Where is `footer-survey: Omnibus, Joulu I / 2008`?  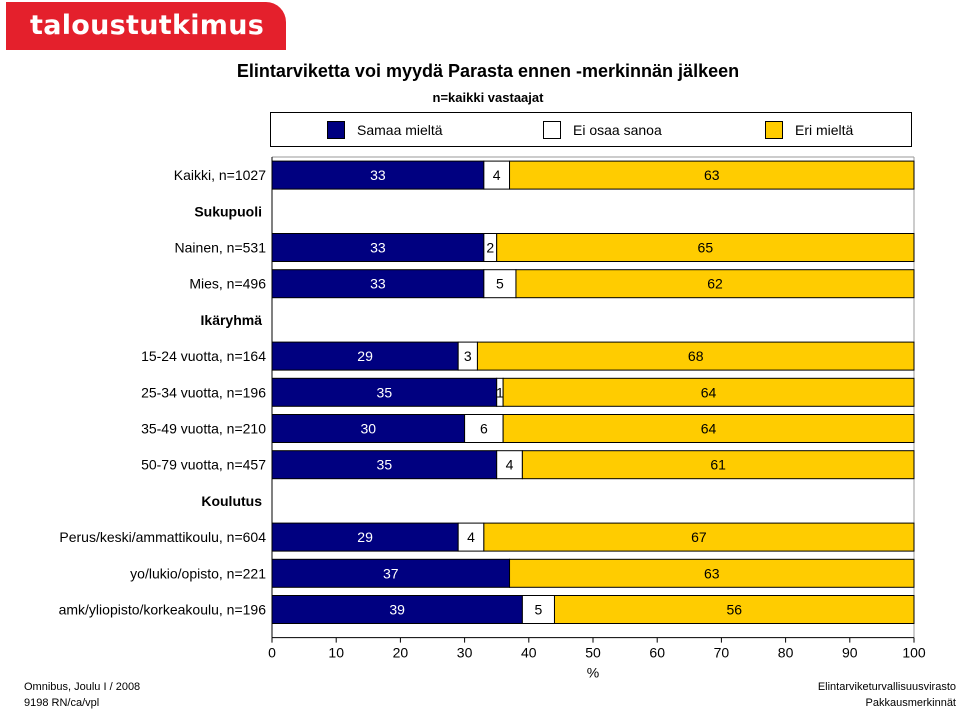 footer-survey: Omnibus, Joulu I / 2008 is located at coordinates (82, 687).